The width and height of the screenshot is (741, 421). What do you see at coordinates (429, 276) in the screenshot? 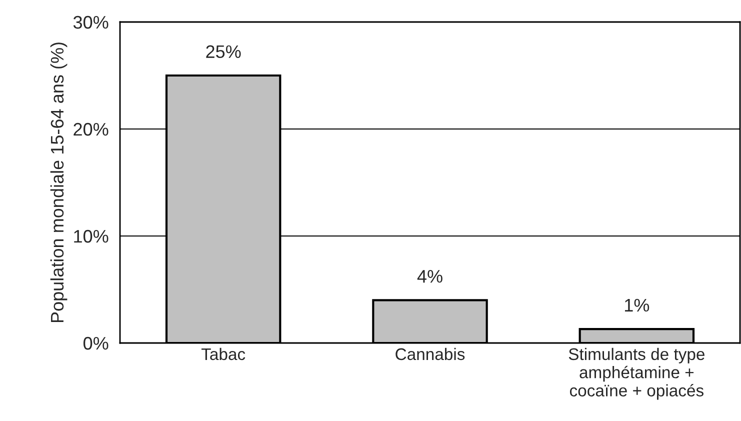
I see `data-label: 4%` at bounding box center [429, 276].